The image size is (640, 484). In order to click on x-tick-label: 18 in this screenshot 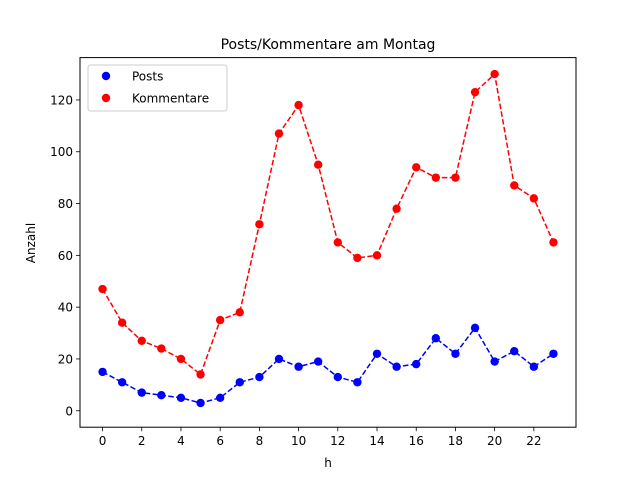, I will do `click(455, 441)`.